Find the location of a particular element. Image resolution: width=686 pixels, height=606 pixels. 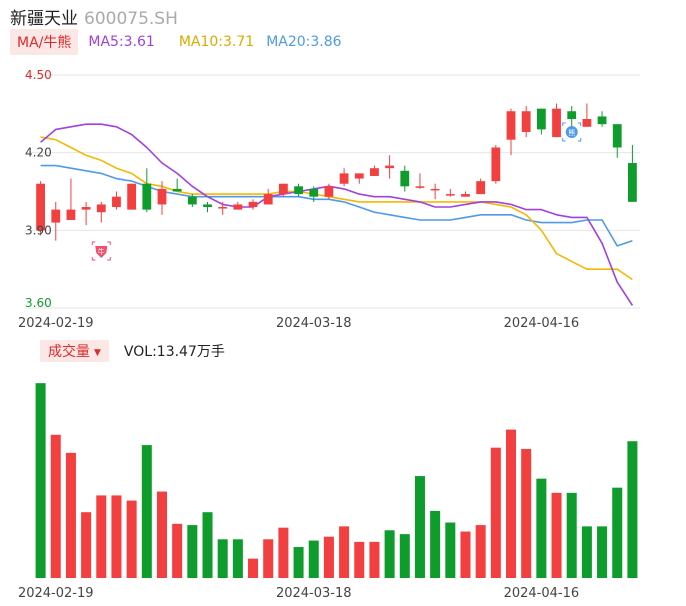

volume-indicator-dropdown: 成交量 ▼ is located at coordinates (74, 351).